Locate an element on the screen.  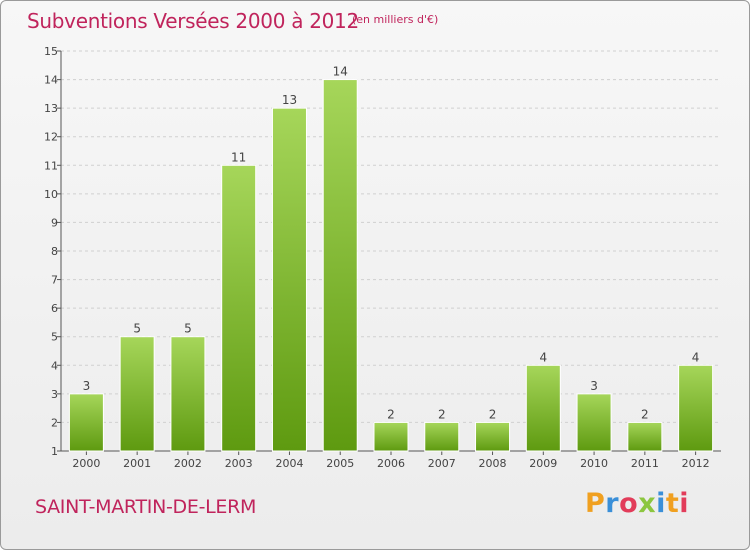
x-tick-label-2006: 2006 is located at coordinates (391, 463).